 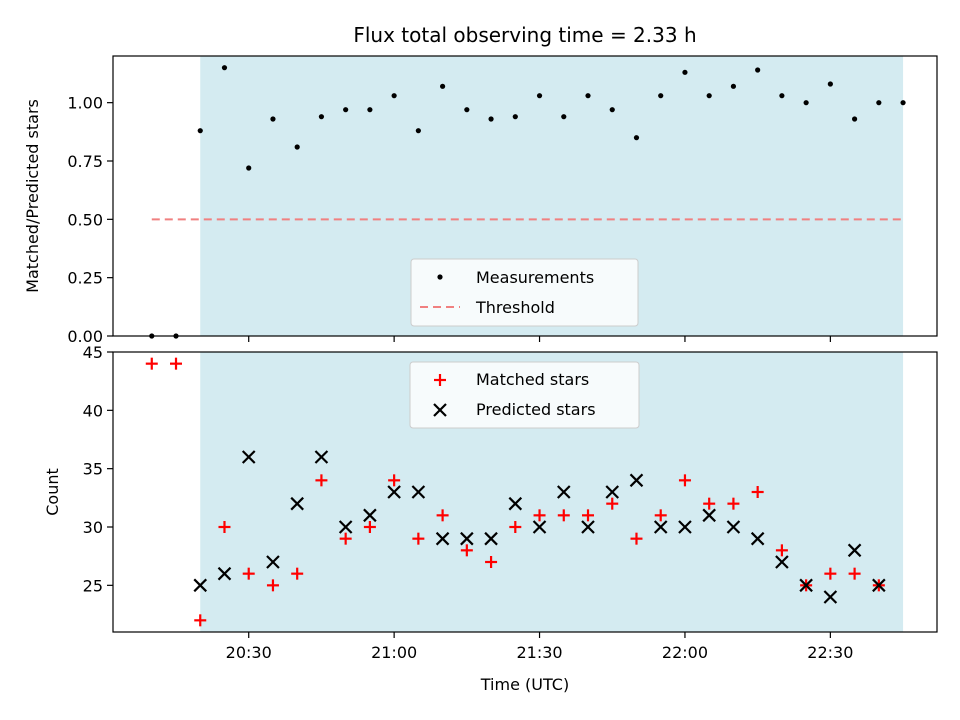 I want to click on x-tick-label: 20:30, so click(x=249, y=652).